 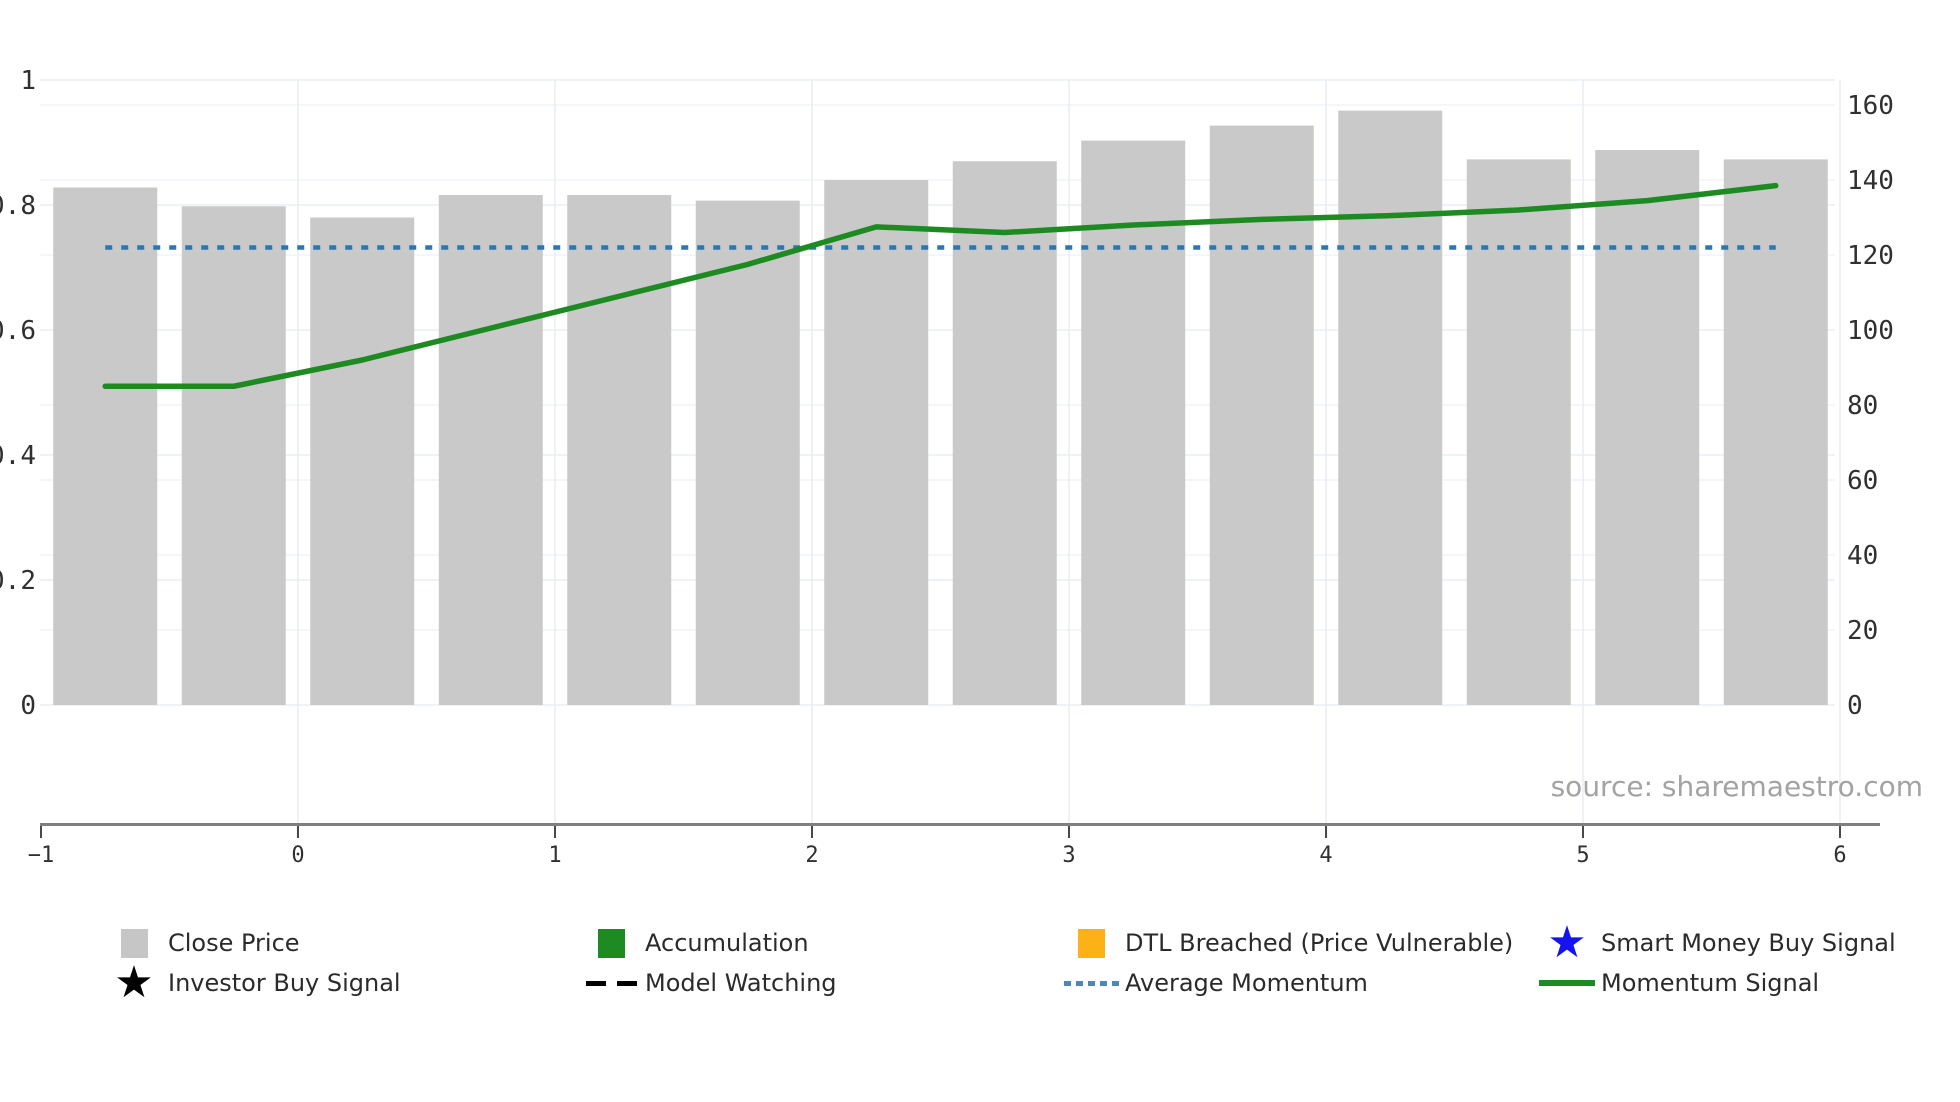 I want to click on y-right-tick-label: 0, so click(x=1855, y=706).